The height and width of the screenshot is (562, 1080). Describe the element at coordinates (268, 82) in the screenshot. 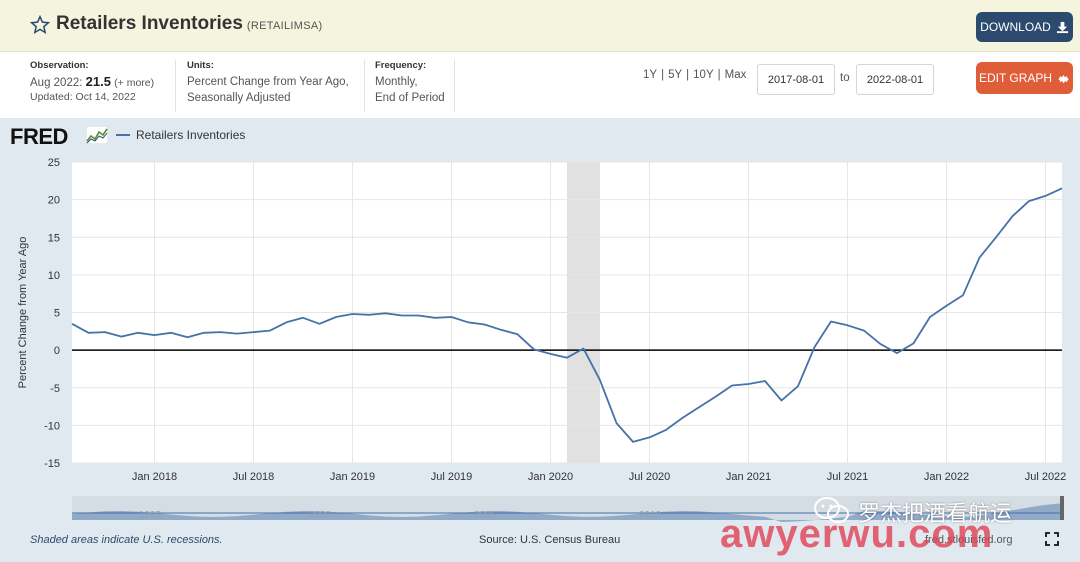

I see `units-line1: Percent Change from Year Ago,` at that location.